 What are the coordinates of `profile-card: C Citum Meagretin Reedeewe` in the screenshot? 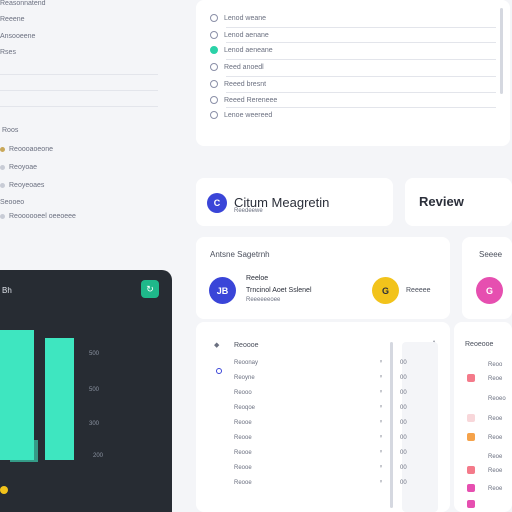 It's located at (294, 202).